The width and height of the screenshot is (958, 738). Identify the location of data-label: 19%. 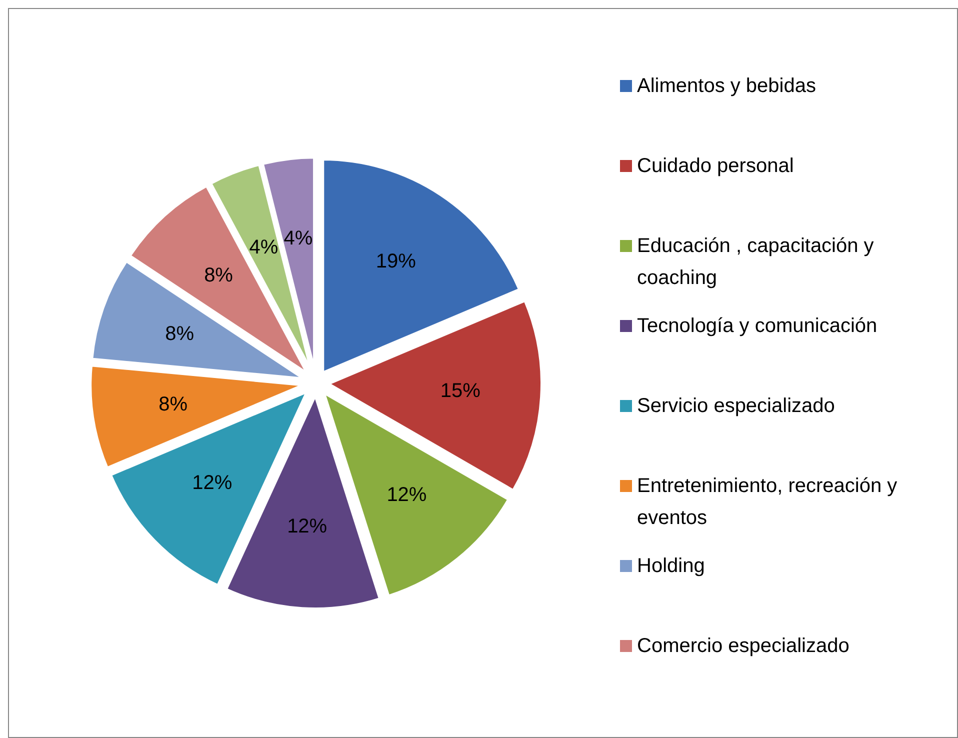
(396, 261).